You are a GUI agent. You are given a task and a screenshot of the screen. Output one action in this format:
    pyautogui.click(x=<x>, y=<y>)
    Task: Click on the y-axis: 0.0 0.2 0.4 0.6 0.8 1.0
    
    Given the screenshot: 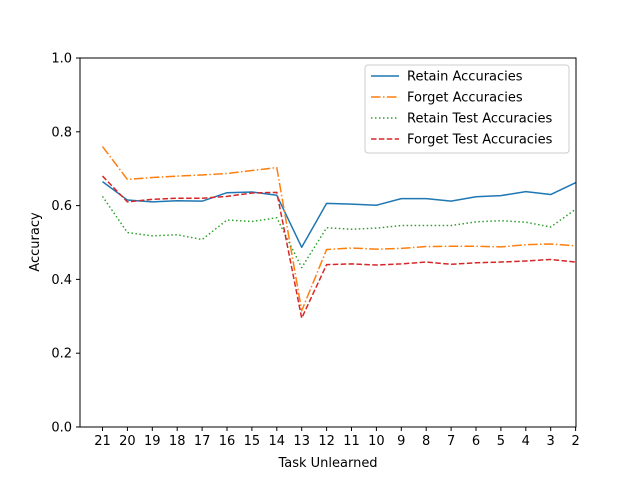 What is the action you would take?
    pyautogui.click(x=65, y=244)
    